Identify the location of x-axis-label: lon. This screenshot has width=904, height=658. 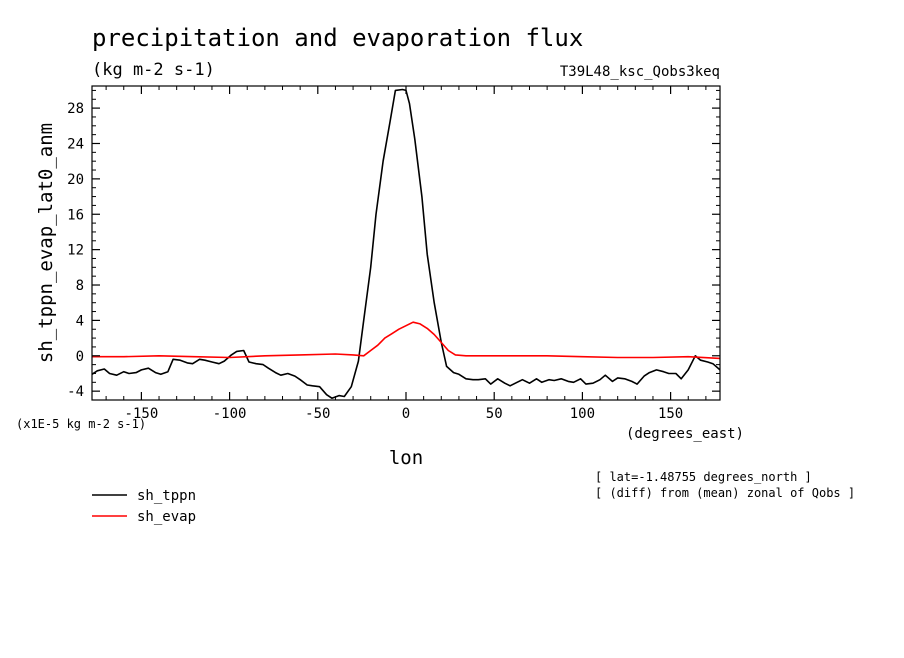
(406, 458).